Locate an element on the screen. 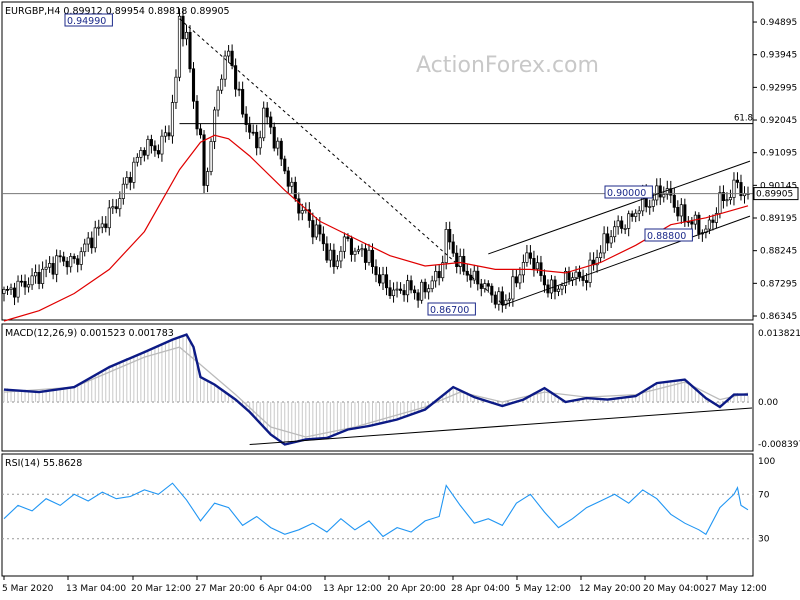  fib-61-8-label: 61.8 is located at coordinates (743, 119).